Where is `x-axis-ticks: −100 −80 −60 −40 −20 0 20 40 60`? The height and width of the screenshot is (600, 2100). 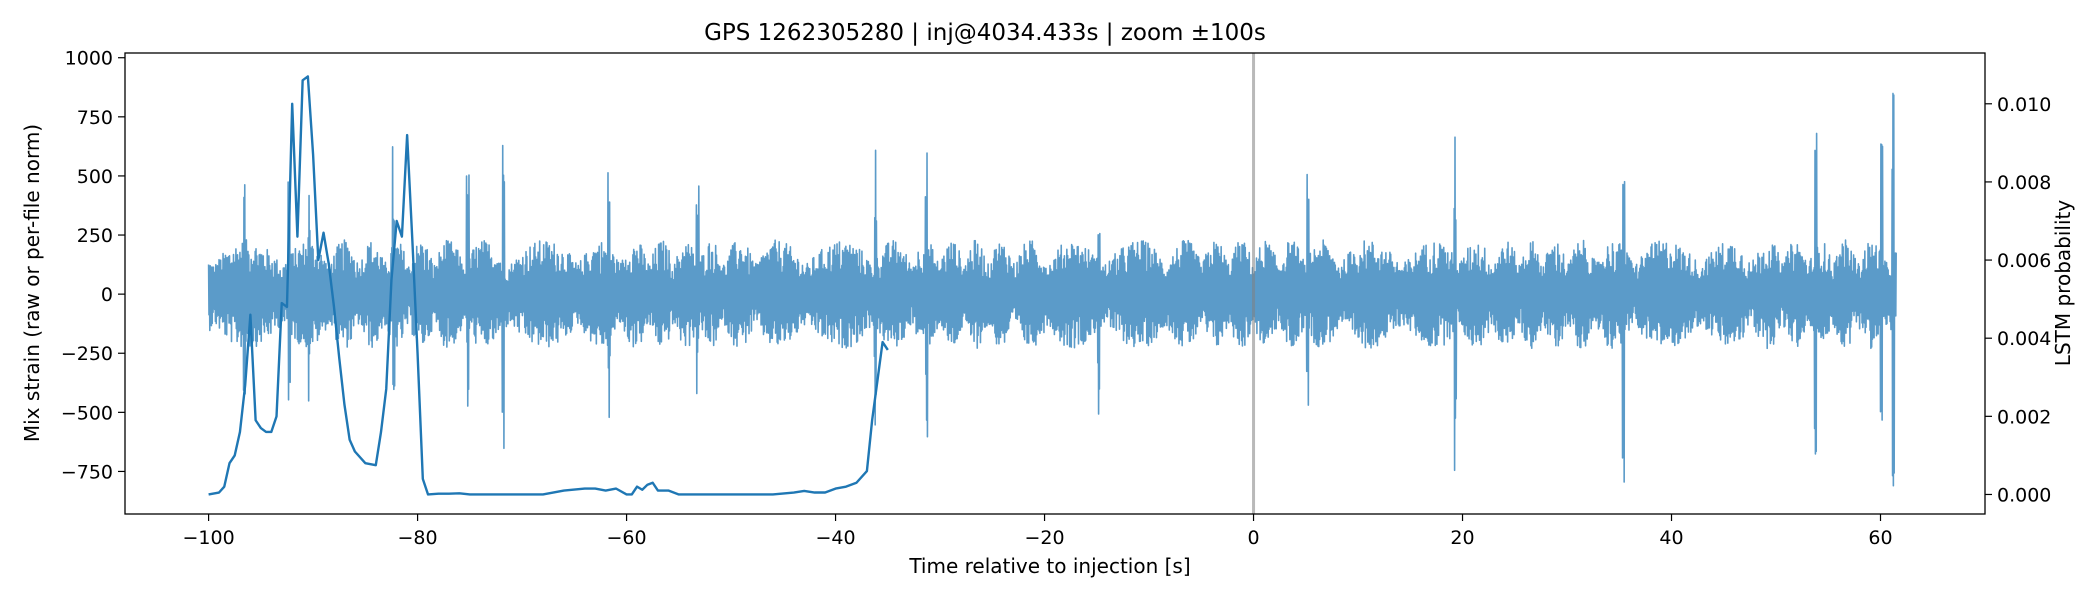
x-axis-ticks: −100 −80 −60 −40 −20 0 20 40 60 is located at coordinates (1038, 531).